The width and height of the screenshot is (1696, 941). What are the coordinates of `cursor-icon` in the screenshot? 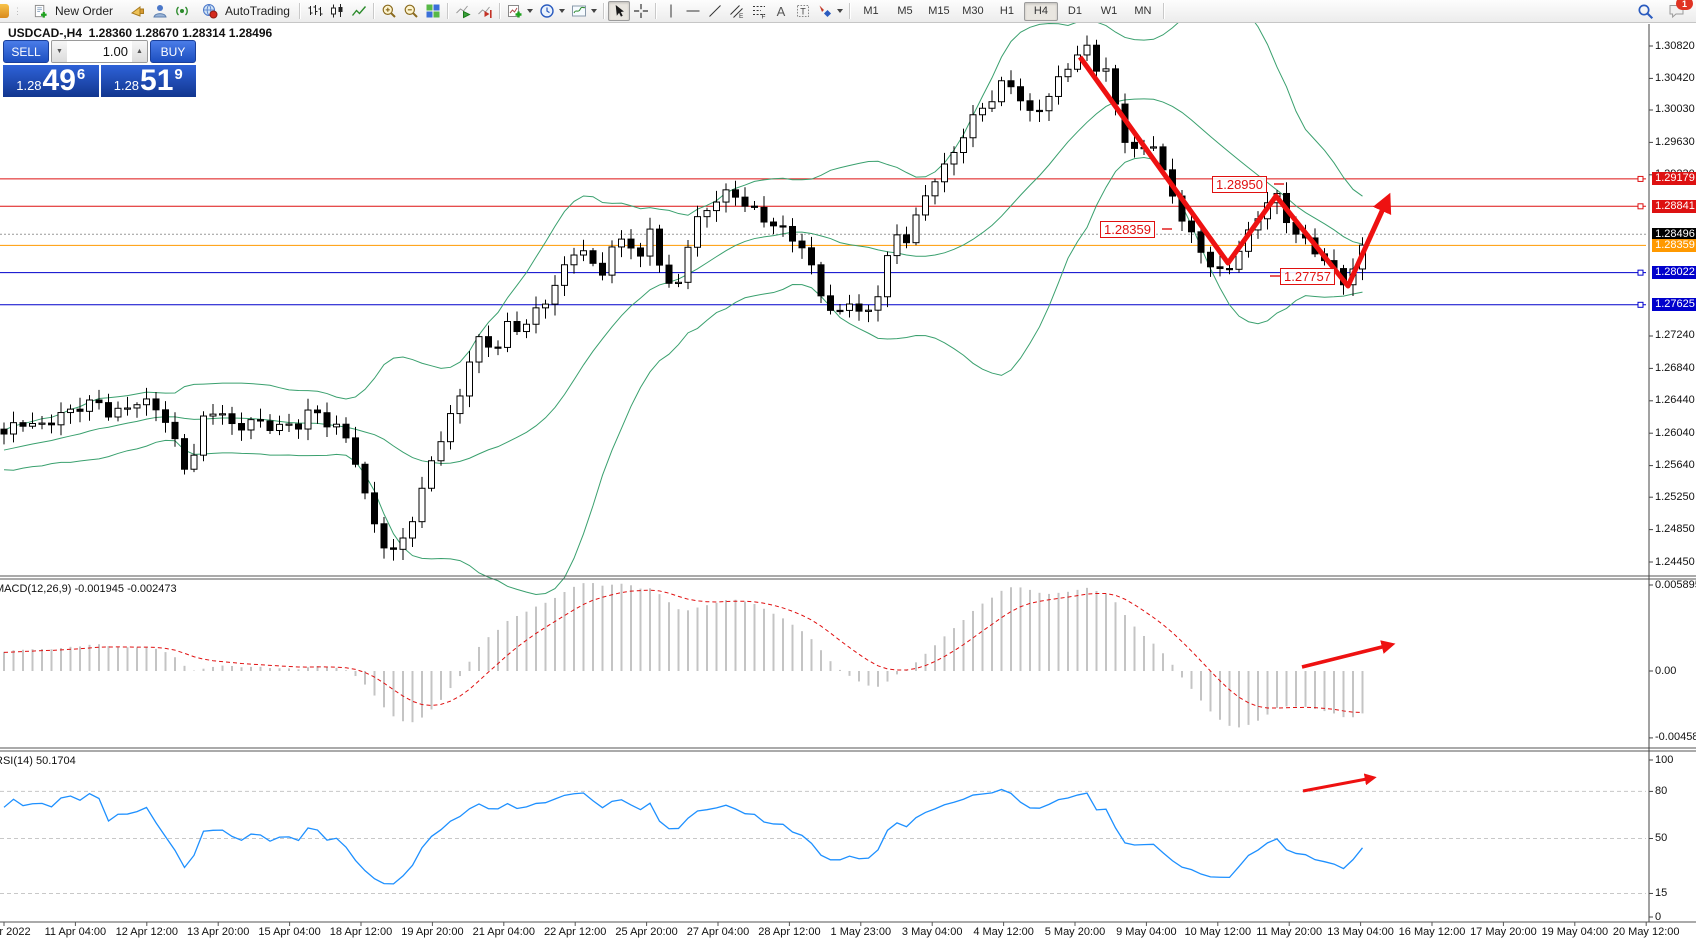 It's located at (618, 11).